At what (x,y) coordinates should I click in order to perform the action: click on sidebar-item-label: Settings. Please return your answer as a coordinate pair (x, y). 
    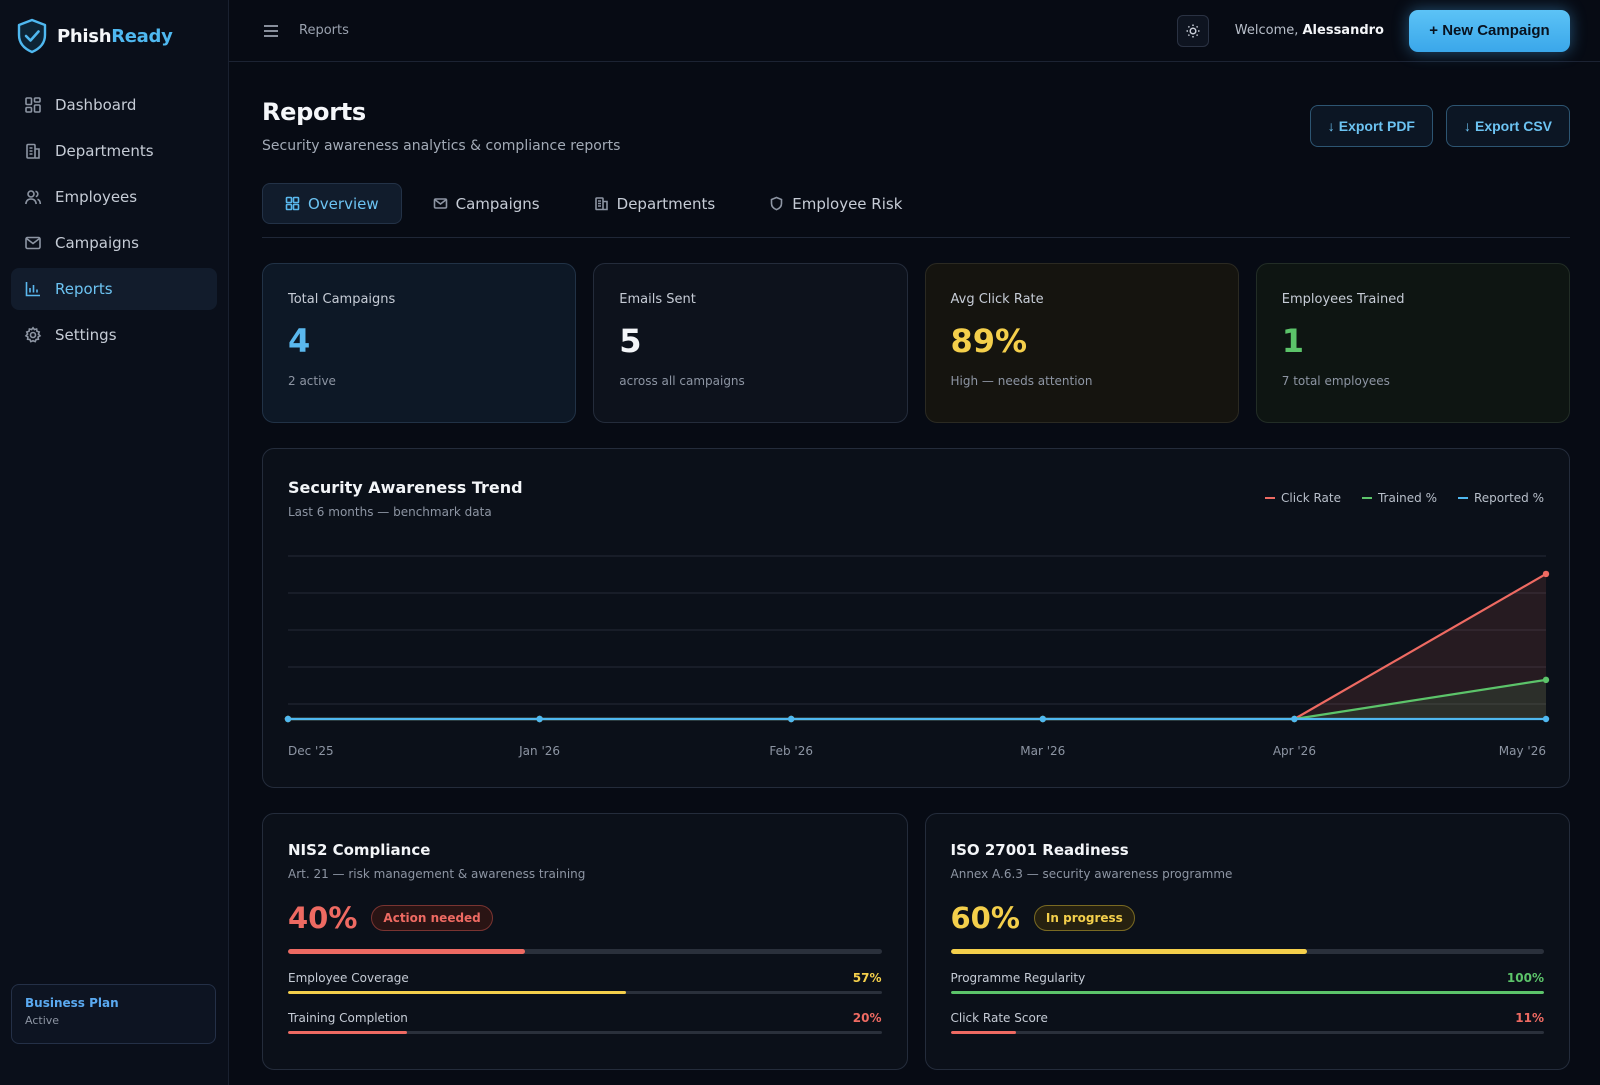
    Looking at the image, I should click on (86, 335).